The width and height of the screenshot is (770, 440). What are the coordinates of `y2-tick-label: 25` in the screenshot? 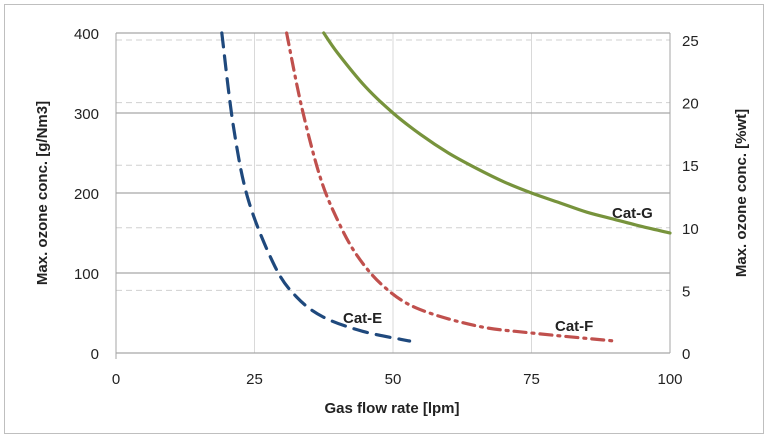 It's located at (690, 41).